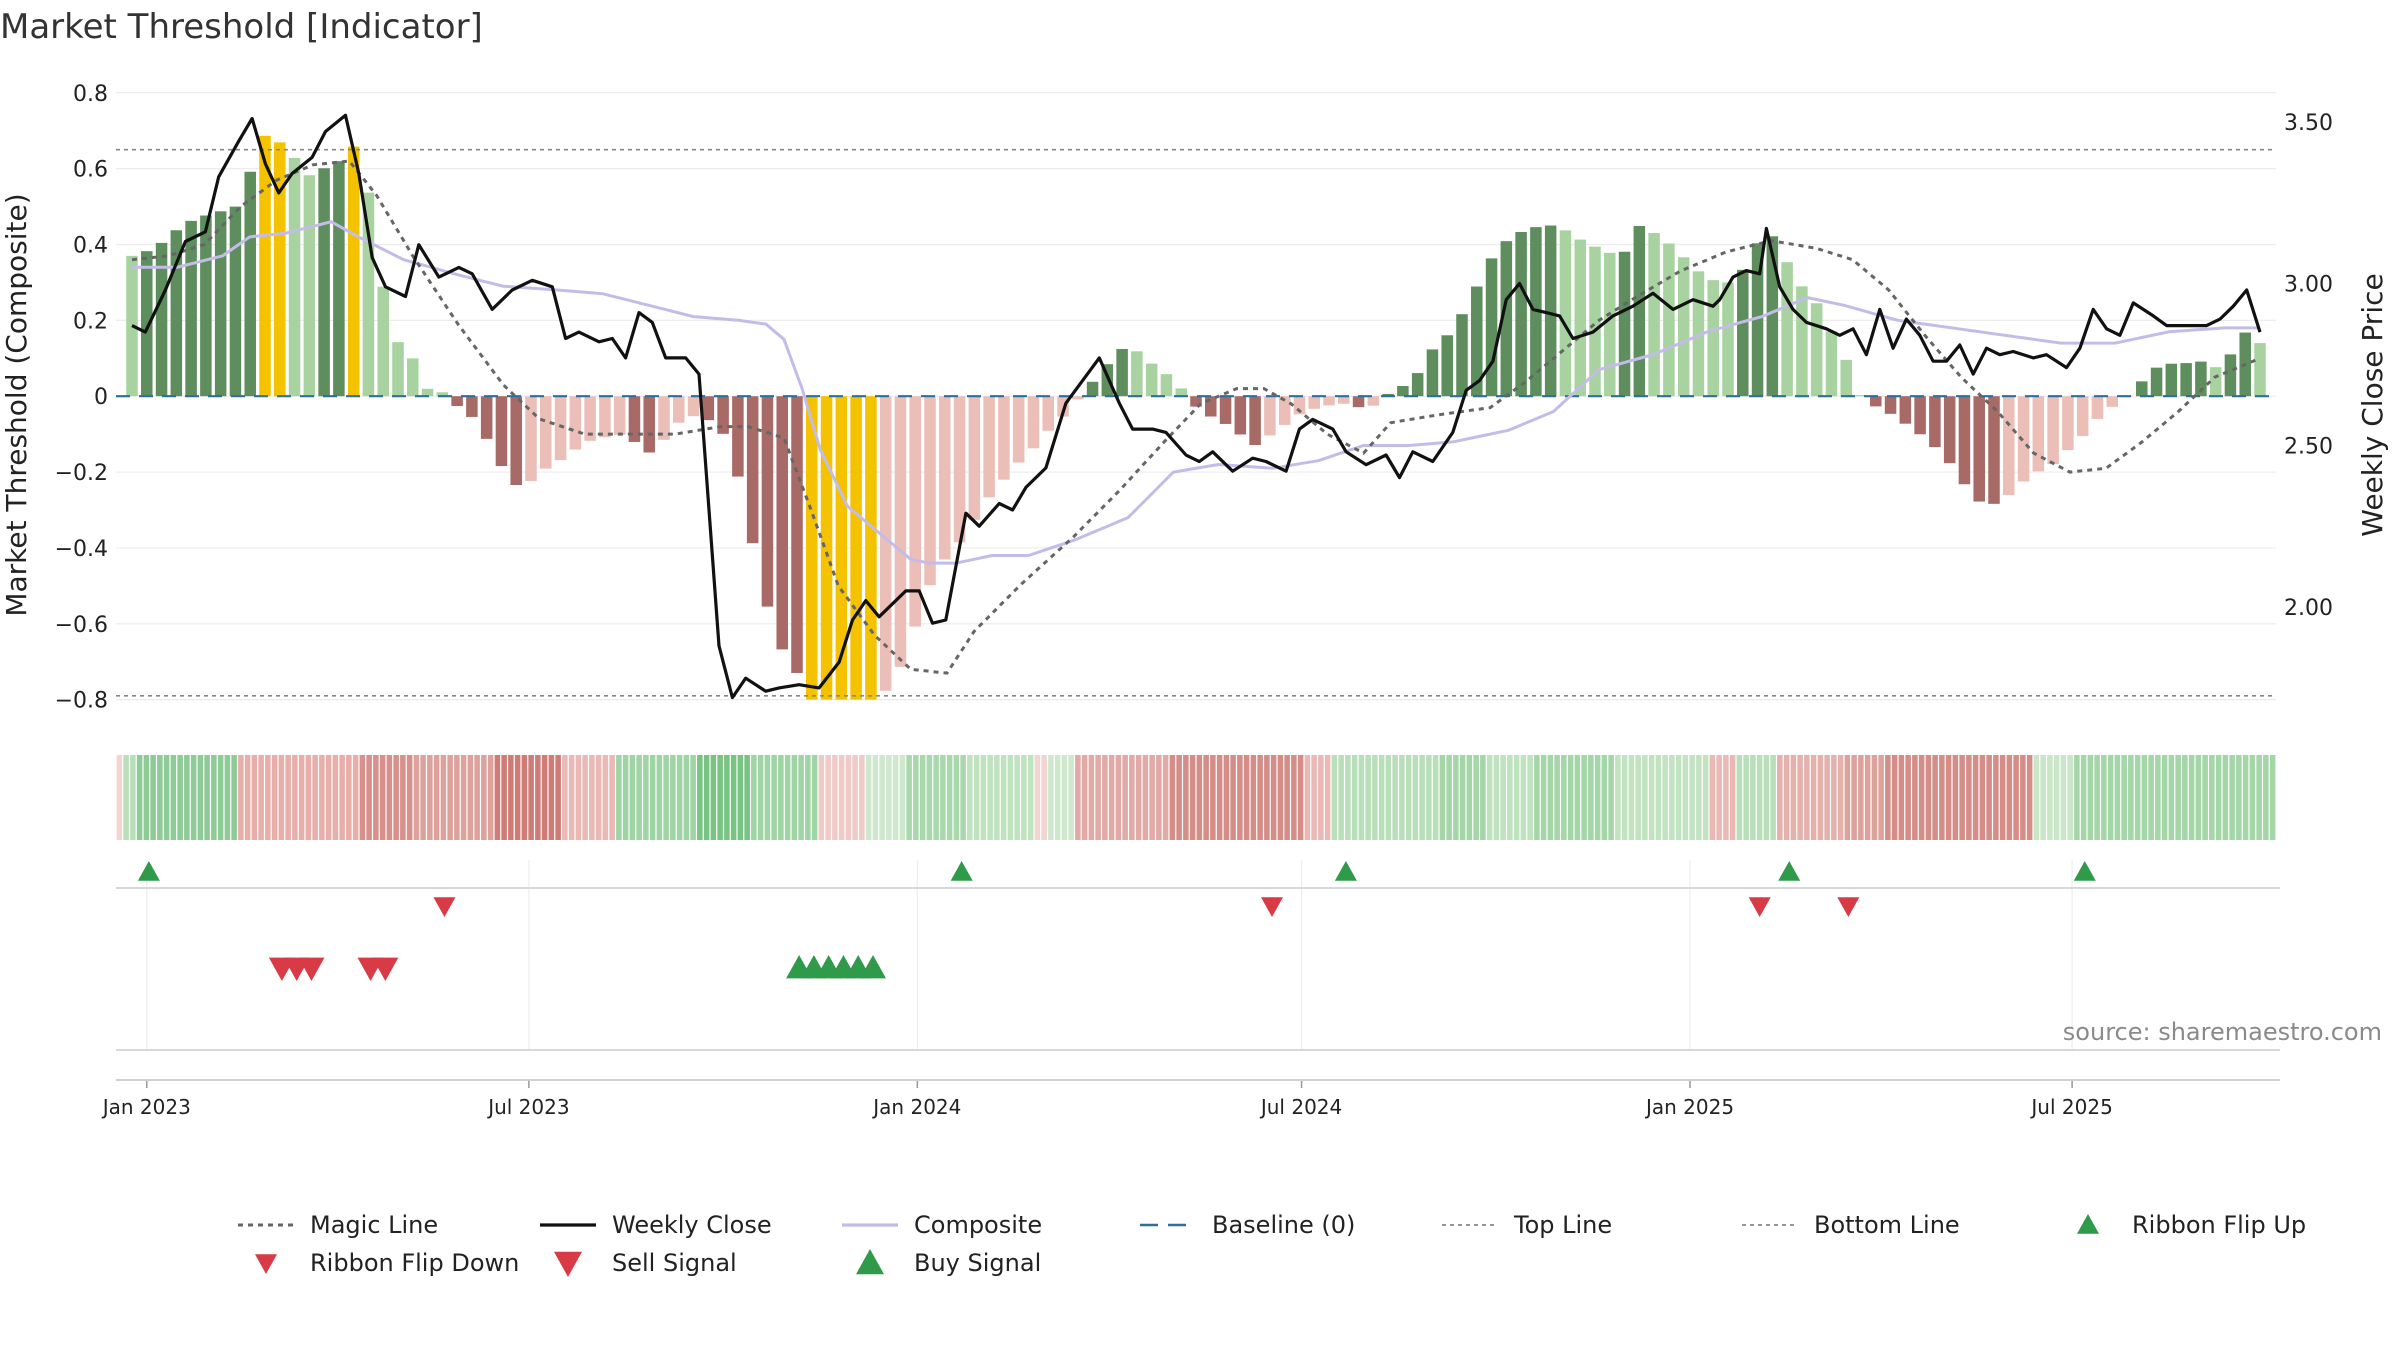  What do you see at coordinates (2191, 1225) in the screenshot?
I see `legend-item: Ribbon Flip Up` at bounding box center [2191, 1225].